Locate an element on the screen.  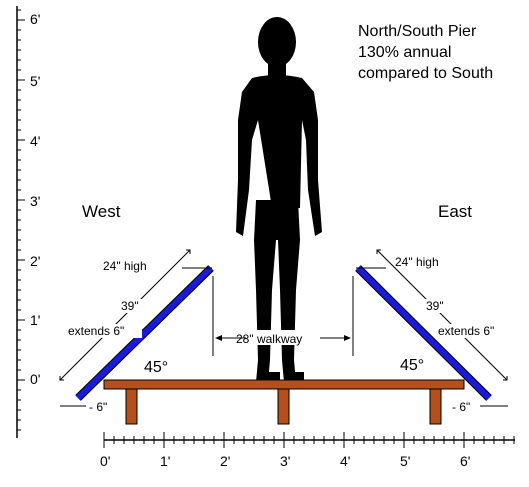
vertical-label-6: 6' is located at coordinates (35, 19).